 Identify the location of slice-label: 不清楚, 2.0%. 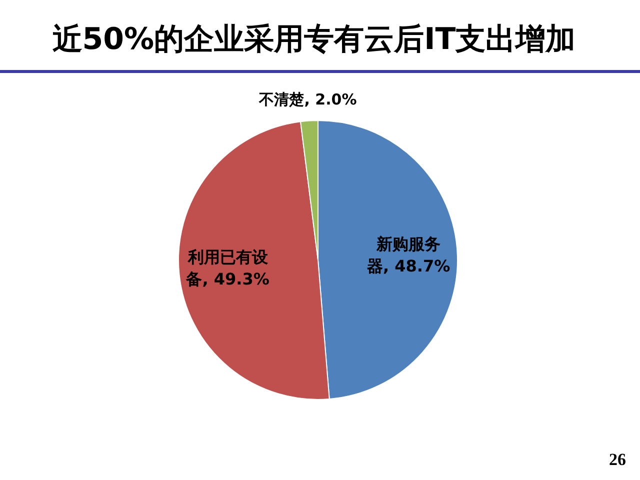
(307, 99).